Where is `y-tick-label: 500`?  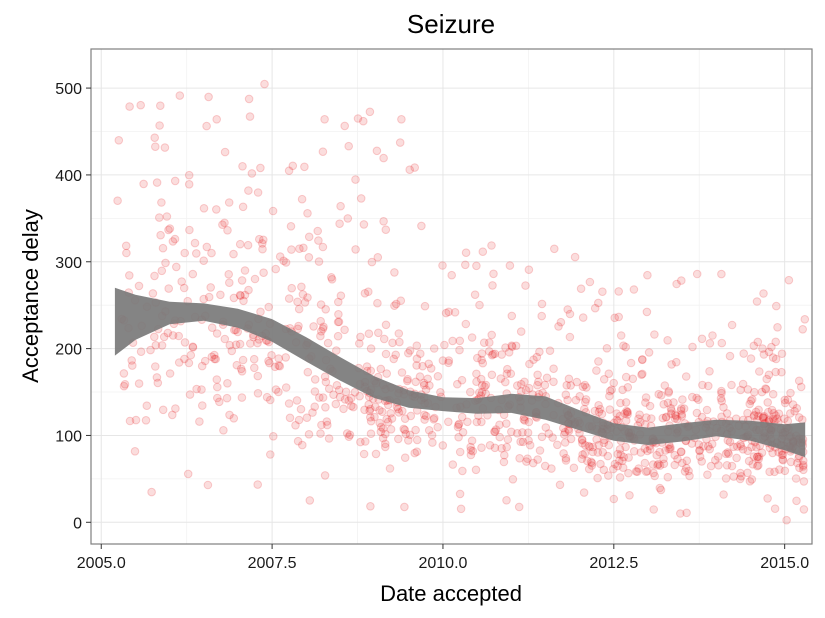
y-tick-label: 500 is located at coordinates (68, 89).